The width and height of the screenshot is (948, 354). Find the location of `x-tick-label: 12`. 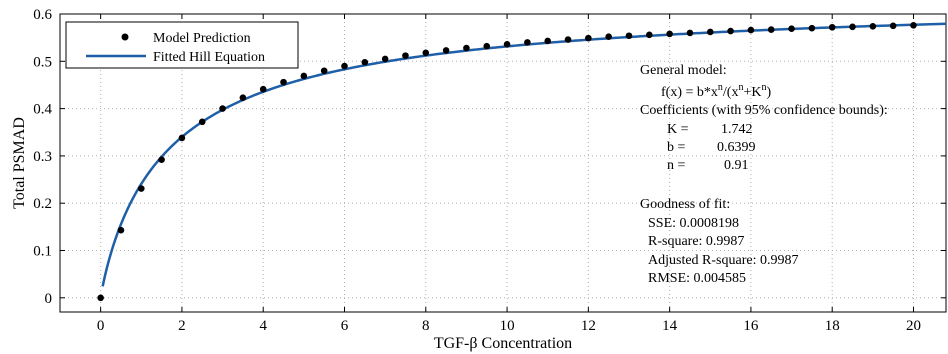

x-tick-label: 12 is located at coordinates (588, 326).